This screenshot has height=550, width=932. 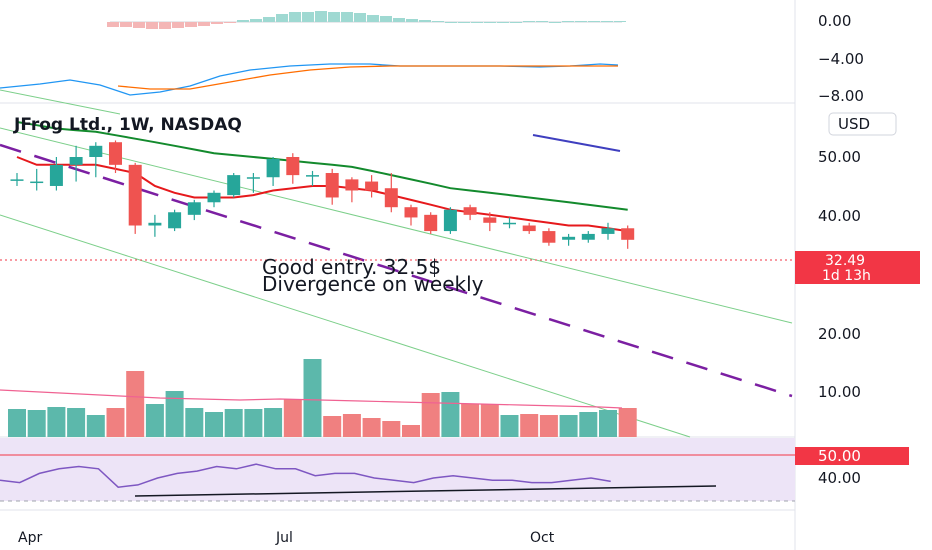 What do you see at coordinates (834, 21) in the screenshot?
I see `macd-tick-0: 0.00` at bounding box center [834, 21].